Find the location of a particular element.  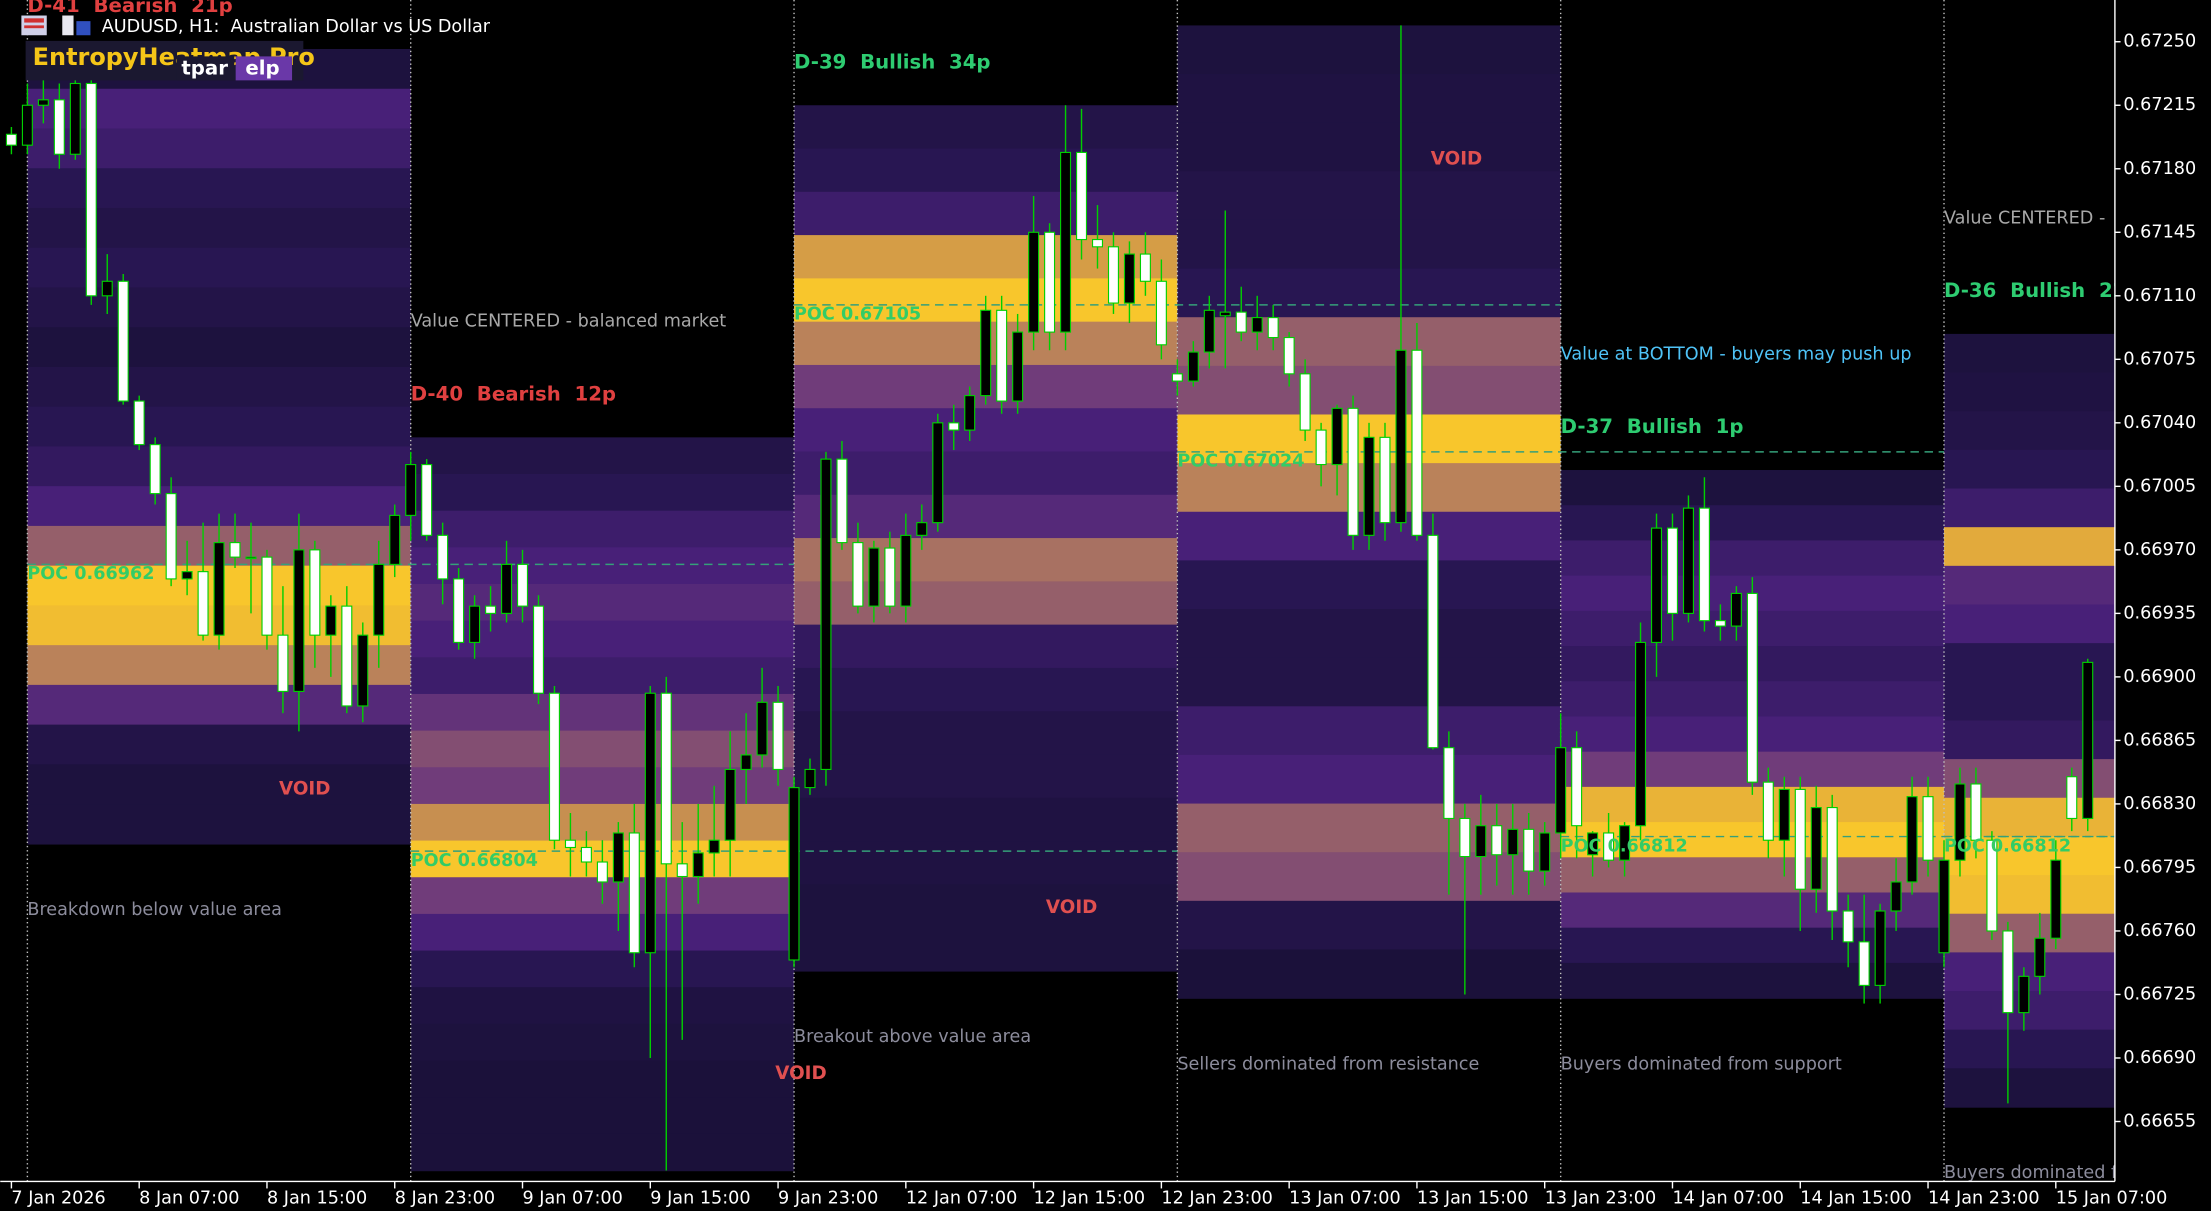

y-tick-label: 0.67005 is located at coordinates (2159, 486).